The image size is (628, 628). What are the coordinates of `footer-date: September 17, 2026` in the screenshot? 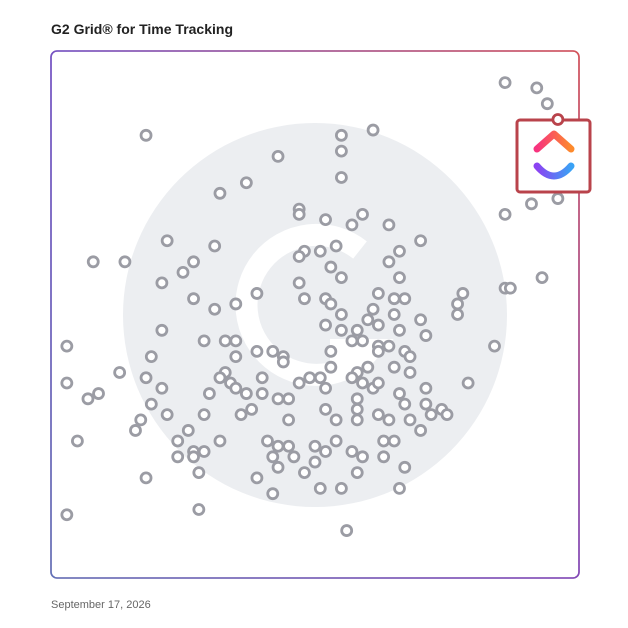 It's located at (101, 605).